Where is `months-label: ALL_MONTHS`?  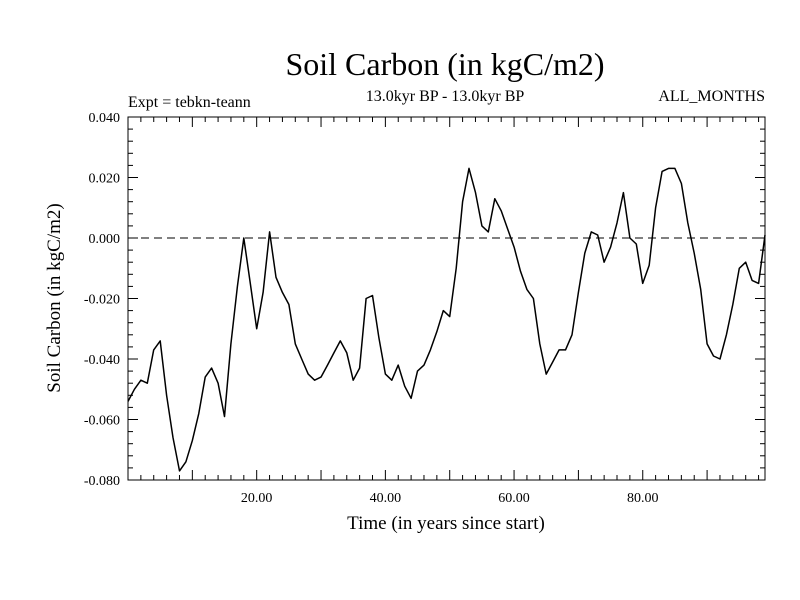 months-label: ALL_MONTHS is located at coordinates (711, 96).